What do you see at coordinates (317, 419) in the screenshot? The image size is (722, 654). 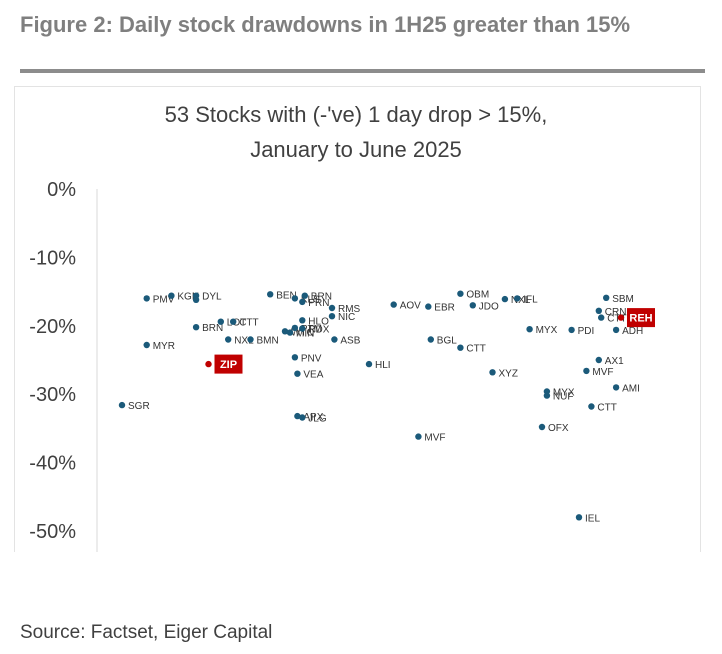 I see `point-label: JLG` at bounding box center [317, 419].